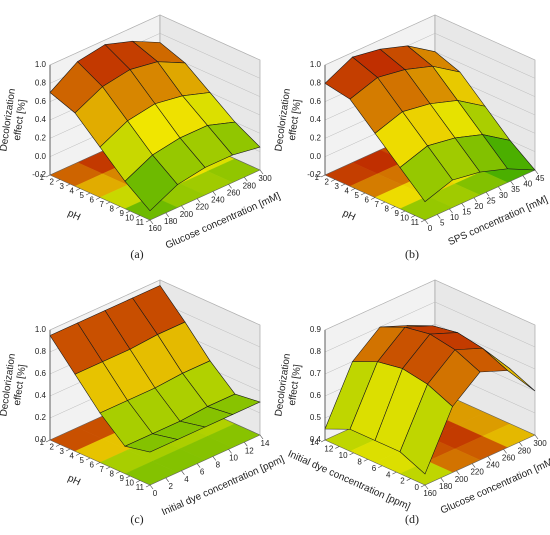 This screenshot has height=535, width=550. Describe the element at coordinates (250, 185) in the screenshot. I see `x-tick-label: 280` at that location.